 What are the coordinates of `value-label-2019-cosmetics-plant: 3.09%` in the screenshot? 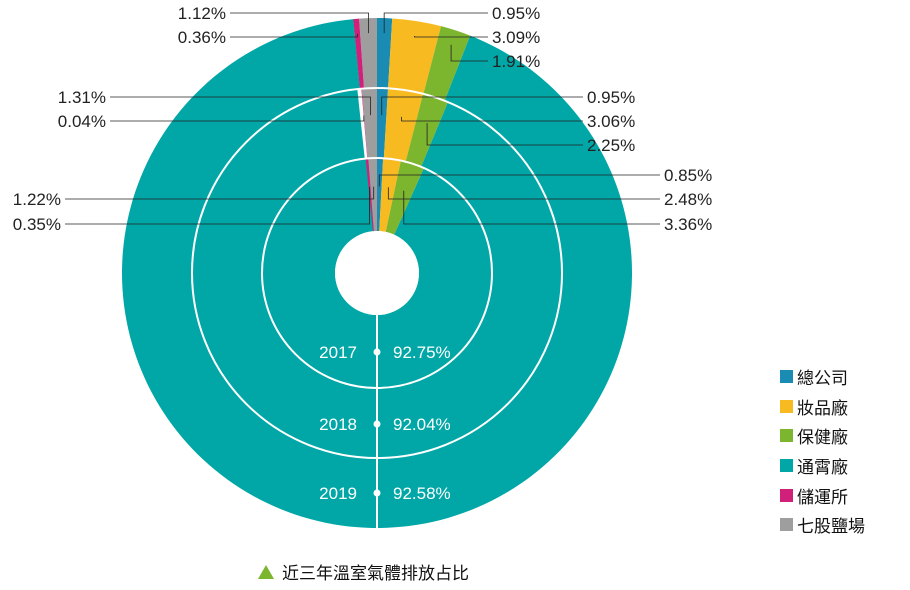 It's located at (516, 37).